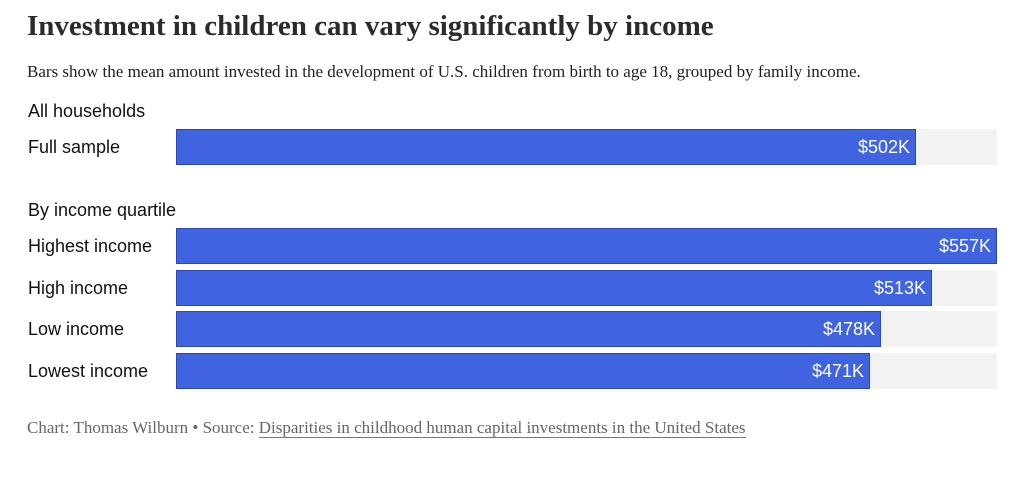 This screenshot has height=482, width=1024. I want to click on bar-value-label: $471K, so click(837, 371).